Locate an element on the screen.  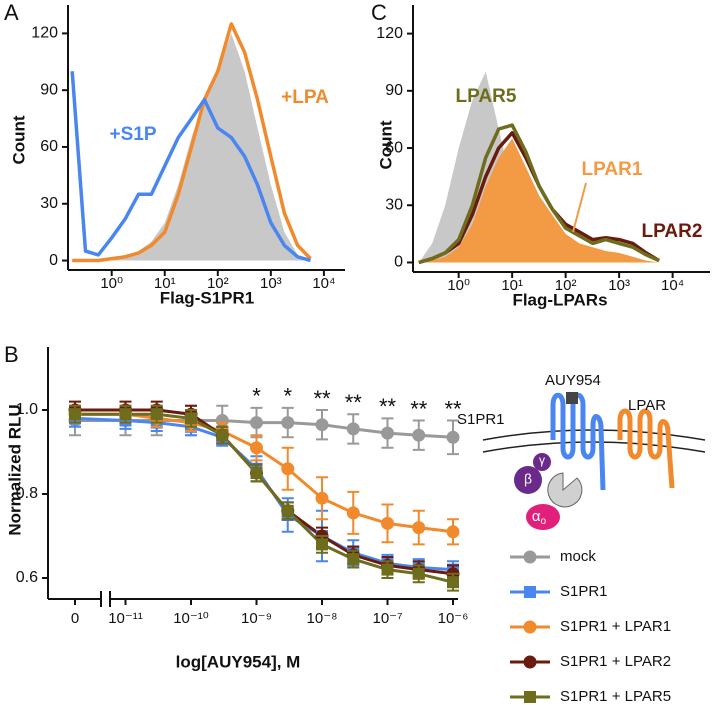
alpha-subunit is located at coordinates (543, 517).